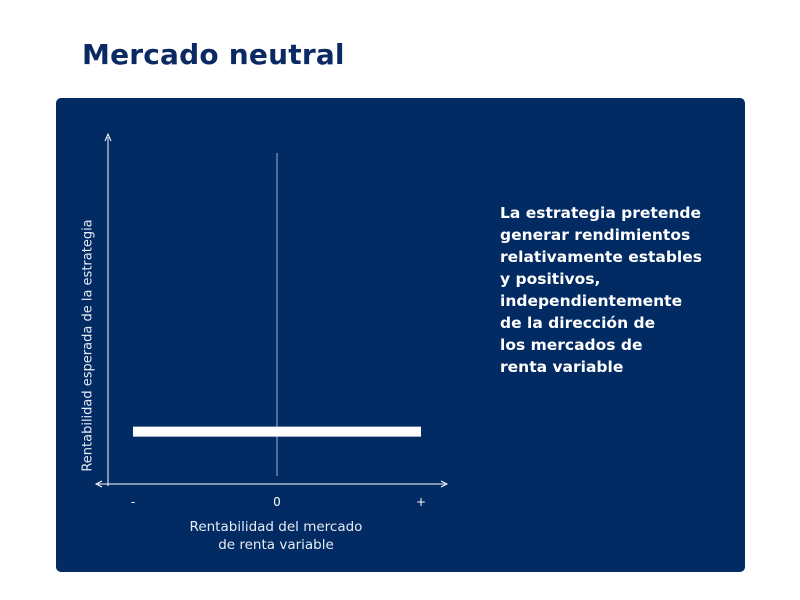  What do you see at coordinates (550, 279) in the screenshot?
I see `description-line: y positivos,` at bounding box center [550, 279].